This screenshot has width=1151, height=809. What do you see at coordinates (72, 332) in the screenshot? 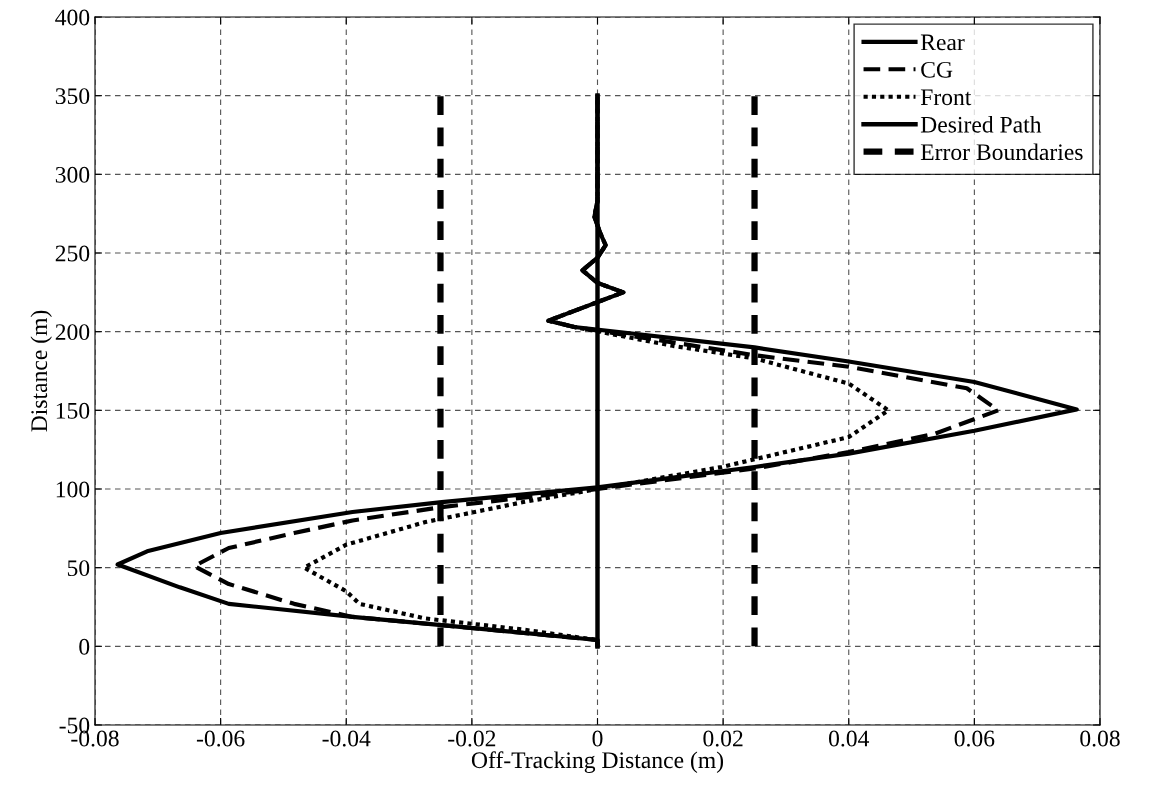
I see `y-tick-label: 200` at bounding box center [72, 332].